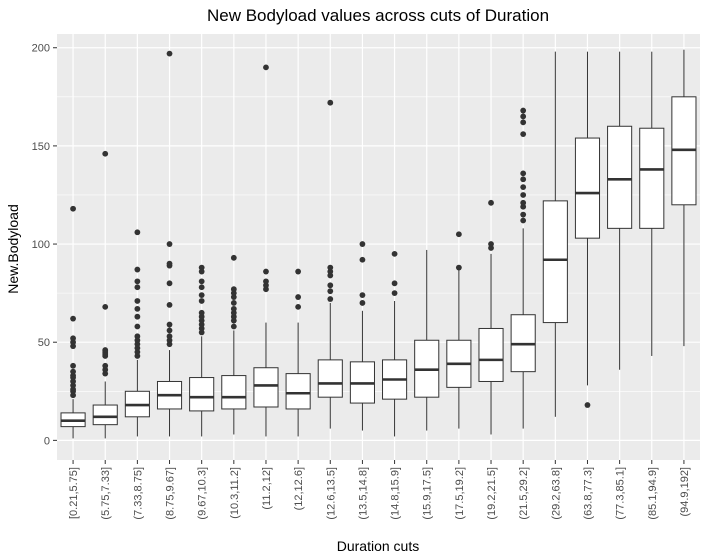  I want to click on y-axis: 0 50 100 150 200, so click(44, 245).